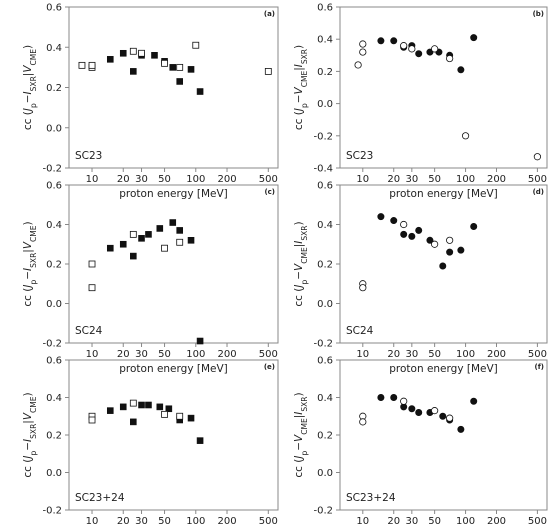  I want to click on panel-label: (b), so click(538, 14).